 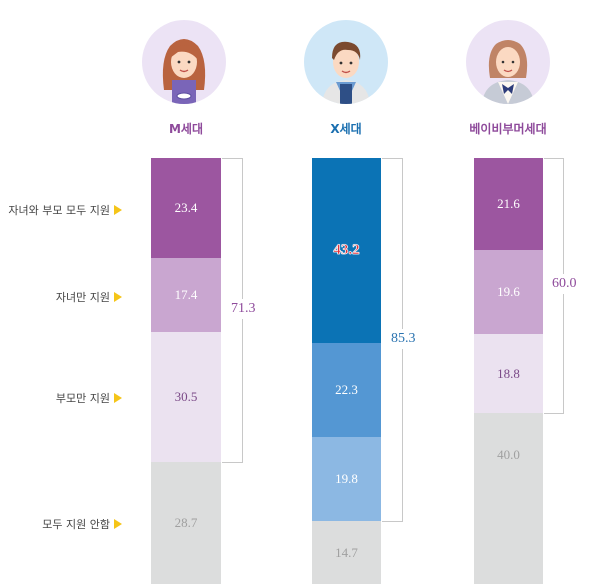 I want to click on segment-value: 17.4, so click(x=186, y=294).